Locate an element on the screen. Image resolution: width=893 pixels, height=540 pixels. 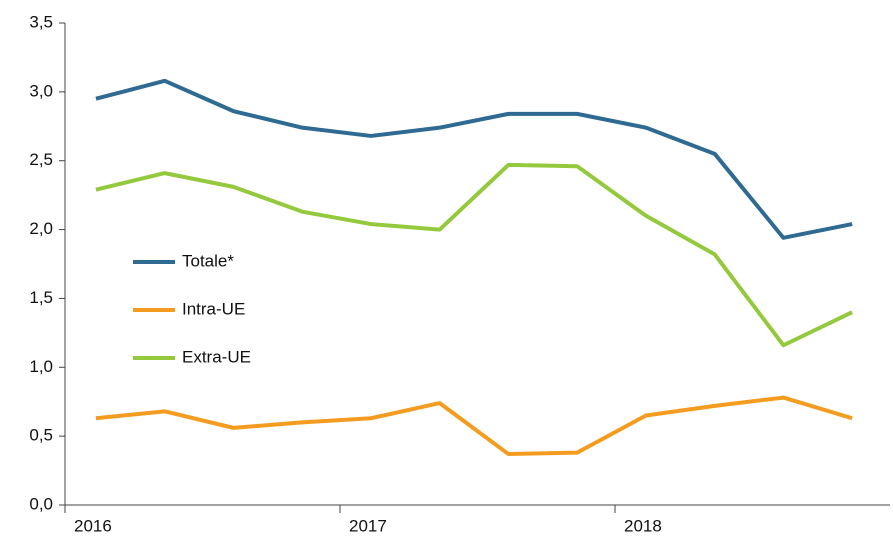
x-tick-label: 2016 is located at coordinates (93, 525).